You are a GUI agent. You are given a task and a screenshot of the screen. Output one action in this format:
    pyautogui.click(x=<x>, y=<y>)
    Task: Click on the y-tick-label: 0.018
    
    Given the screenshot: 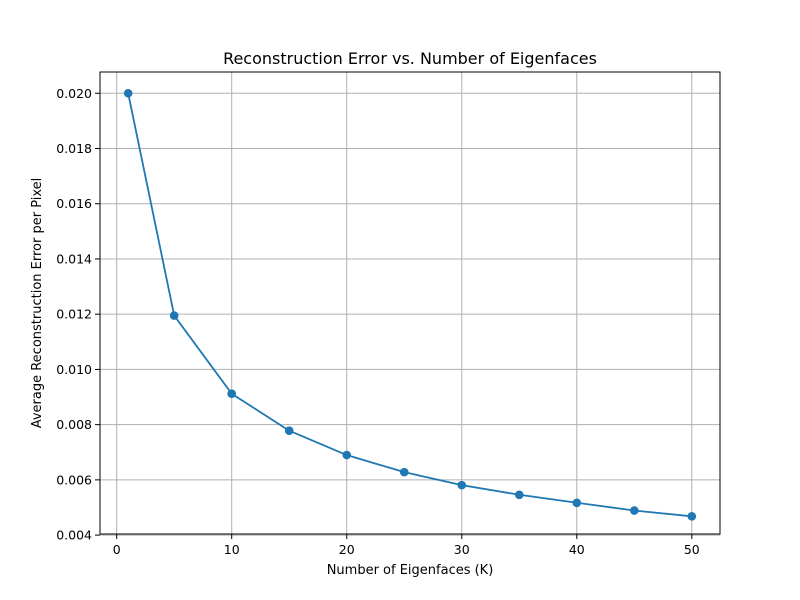 What is the action you would take?
    pyautogui.click(x=74, y=148)
    